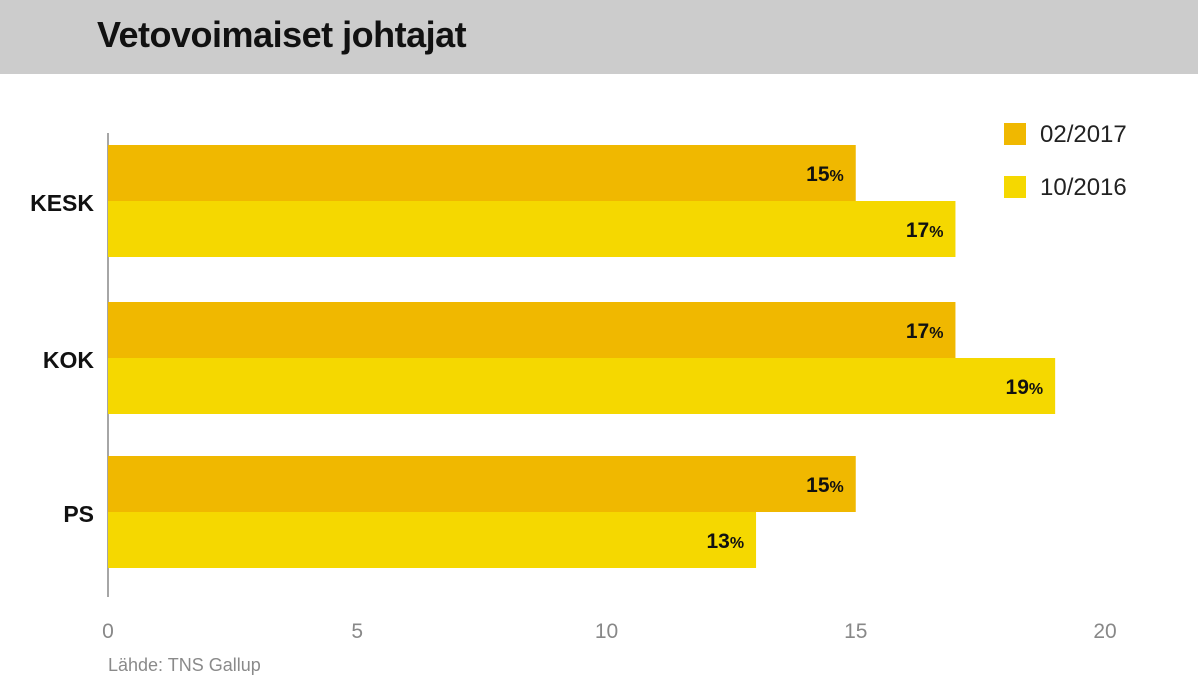 The image size is (1198, 700). I want to click on title-bar, so click(599, 37).